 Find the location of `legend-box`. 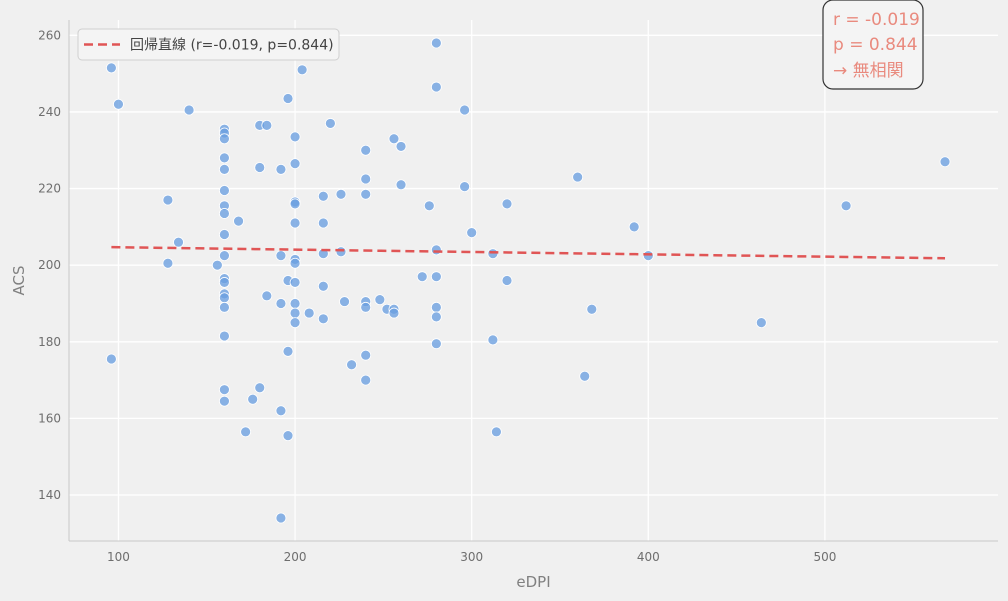

legend-box is located at coordinates (208, 44).